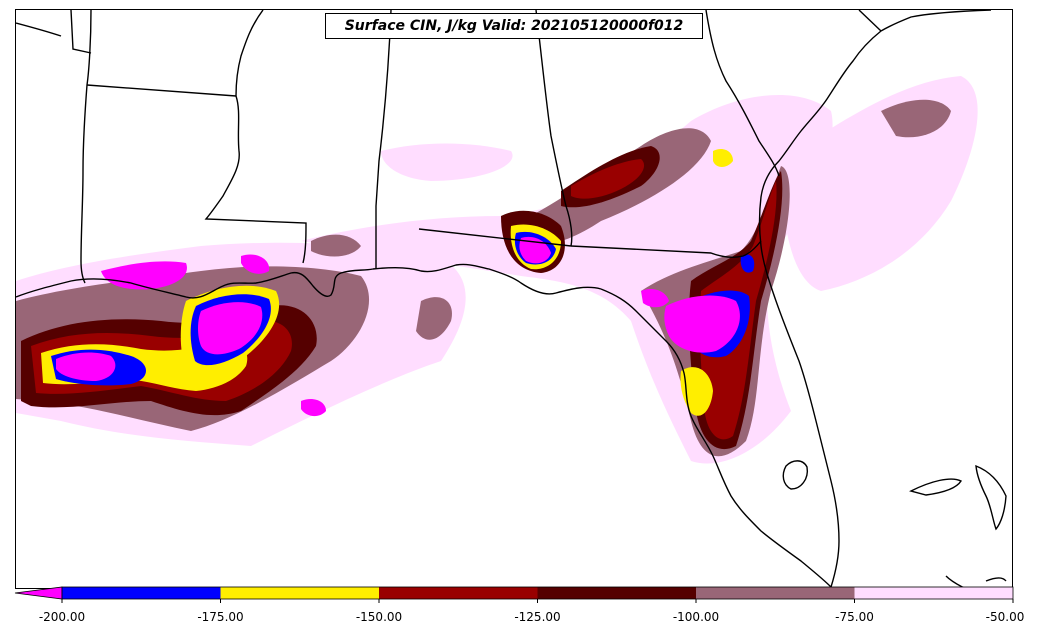  Describe the element at coordinates (379, 617) in the screenshot. I see `colorbar-tick-label: -150.00` at that location.